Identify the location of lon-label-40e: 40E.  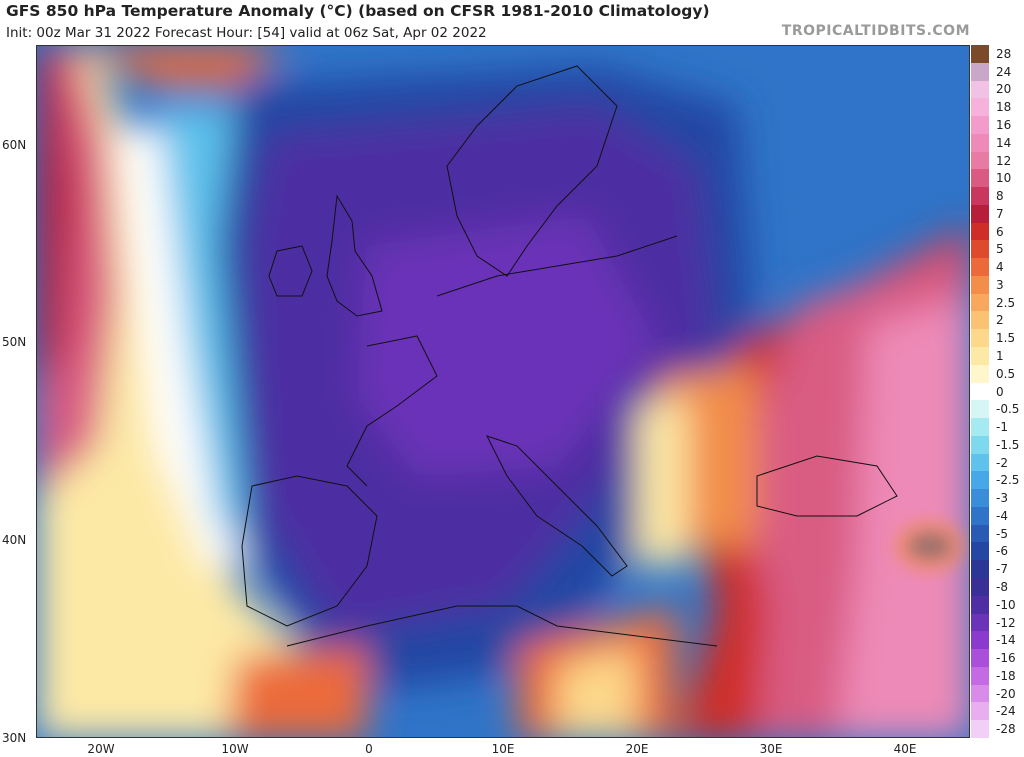
(905, 749).